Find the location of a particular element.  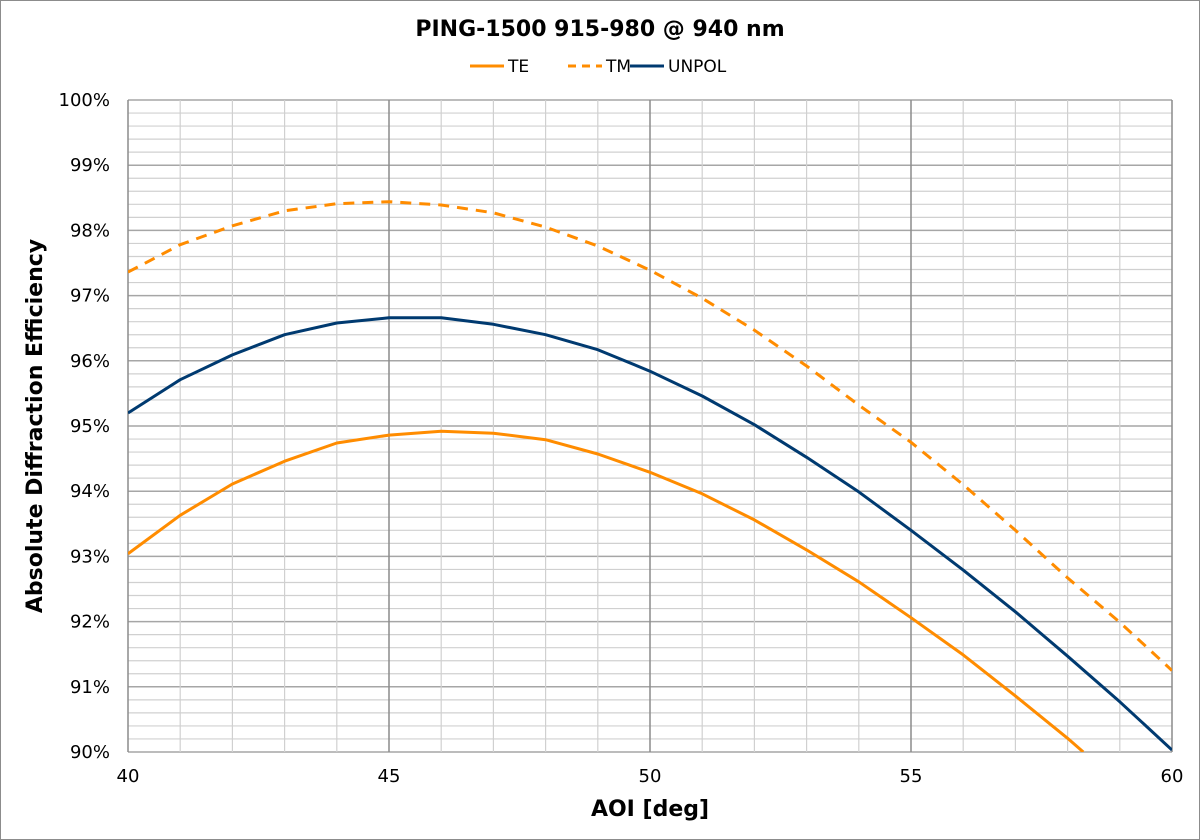

y-tick-label: 97% is located at coordinates (90, 296).